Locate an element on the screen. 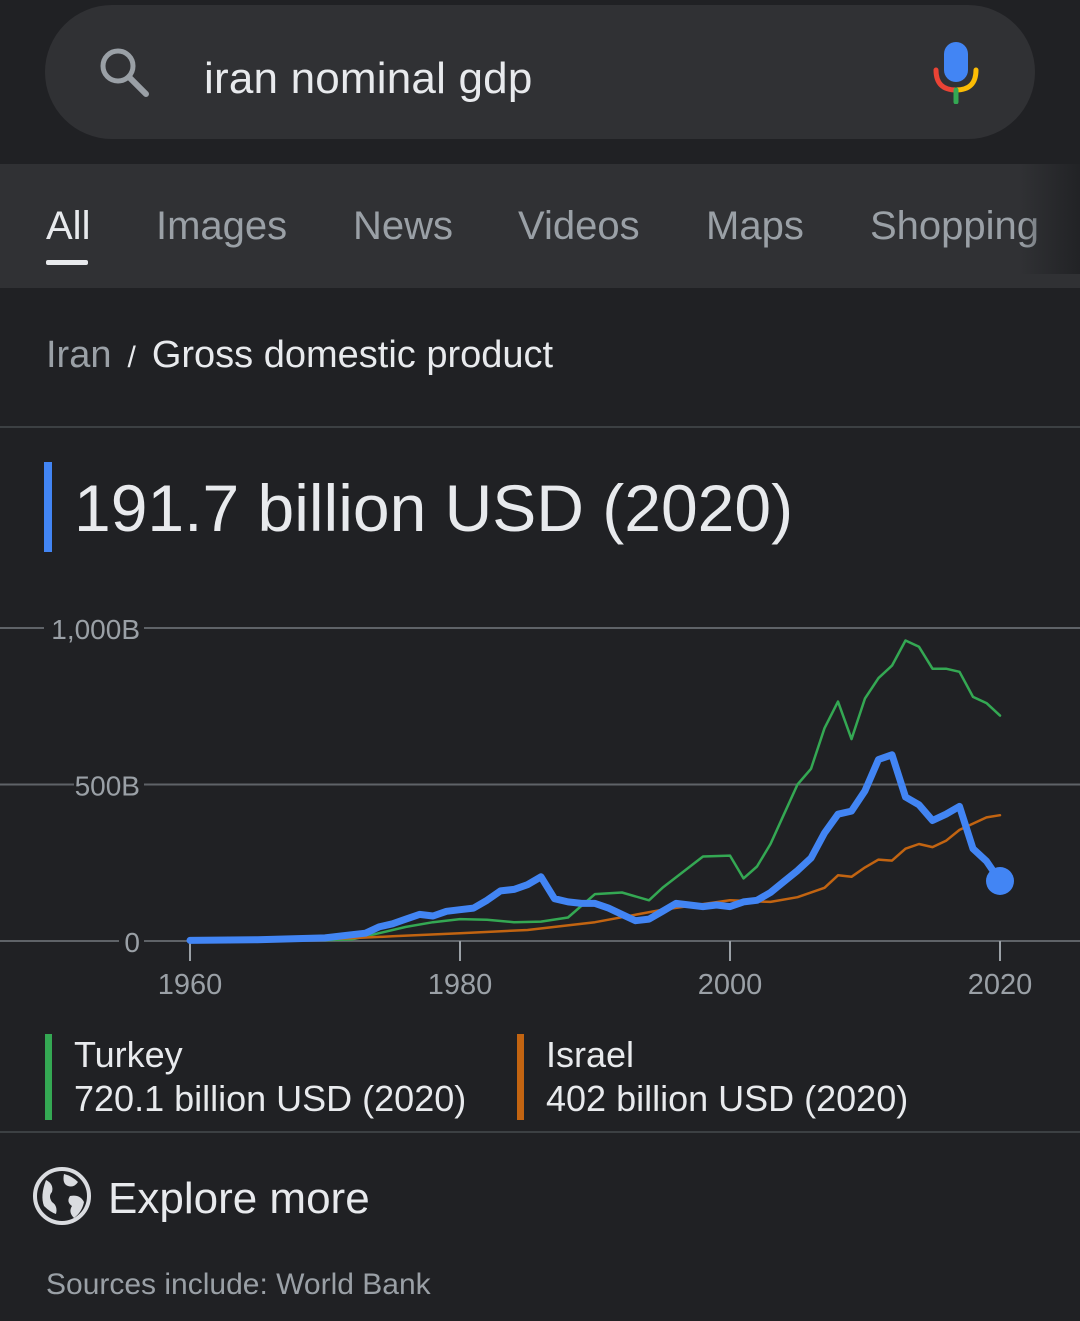 This screenshot has height=1321, width=1080. sources-line: Sources include: World Bank is located at coordinates (238, 1285).